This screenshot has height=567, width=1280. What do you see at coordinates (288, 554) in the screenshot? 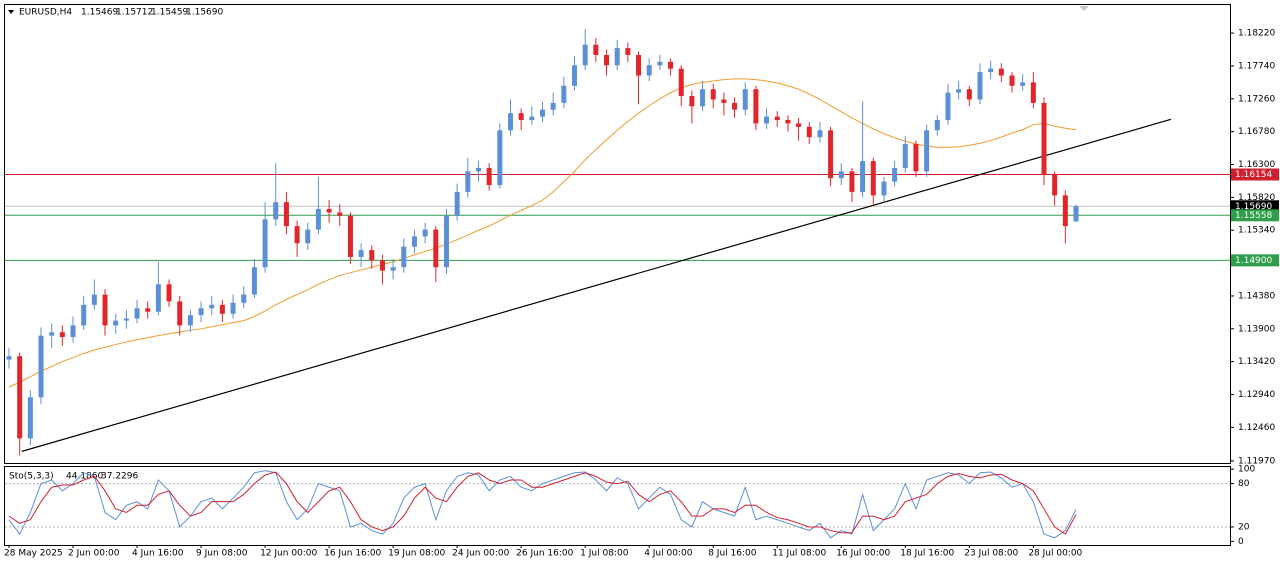
I see `x-tick-label: 12 Jun 00:00` at bounding box center [288, 554].